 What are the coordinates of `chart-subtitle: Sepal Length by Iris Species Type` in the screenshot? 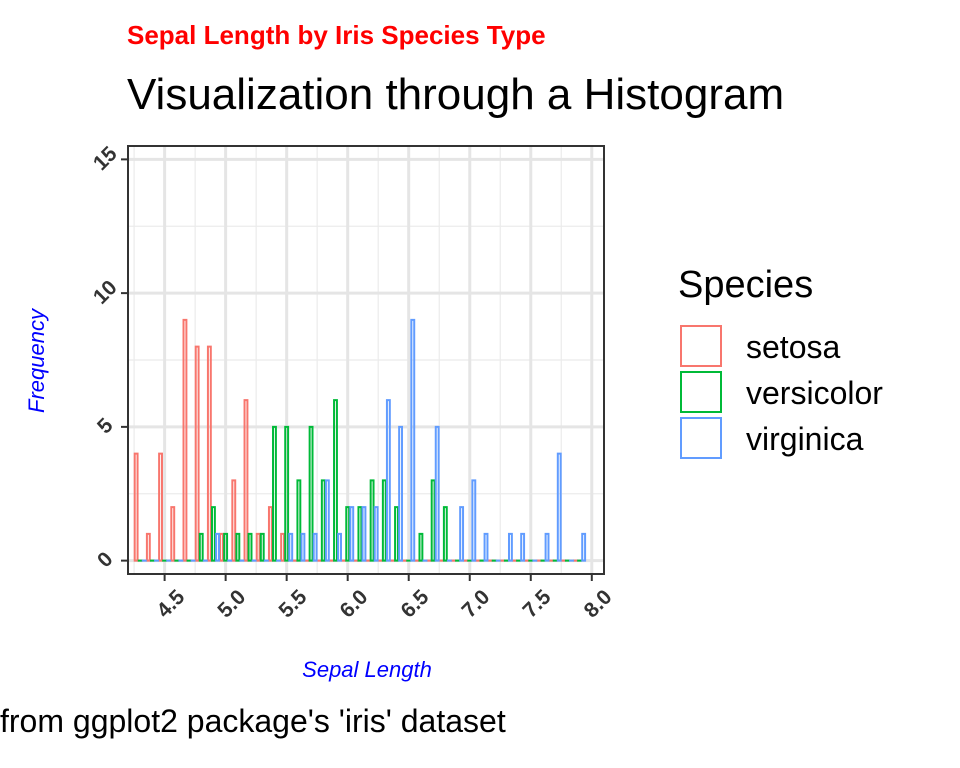 It's located at (336, 35).